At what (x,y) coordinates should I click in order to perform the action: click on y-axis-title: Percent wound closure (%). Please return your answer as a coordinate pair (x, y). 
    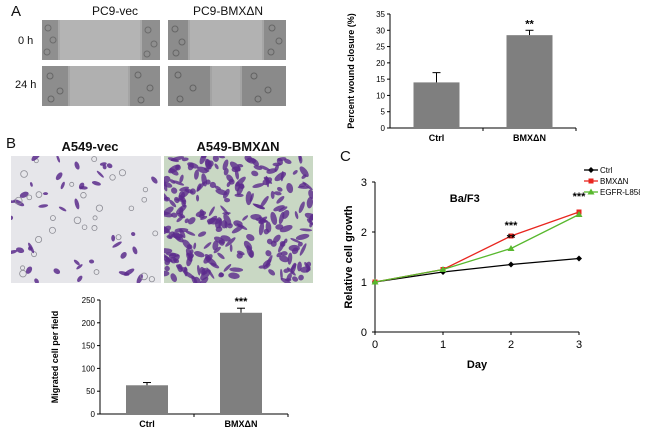
    Looking at the image, I should click on (351, 71).